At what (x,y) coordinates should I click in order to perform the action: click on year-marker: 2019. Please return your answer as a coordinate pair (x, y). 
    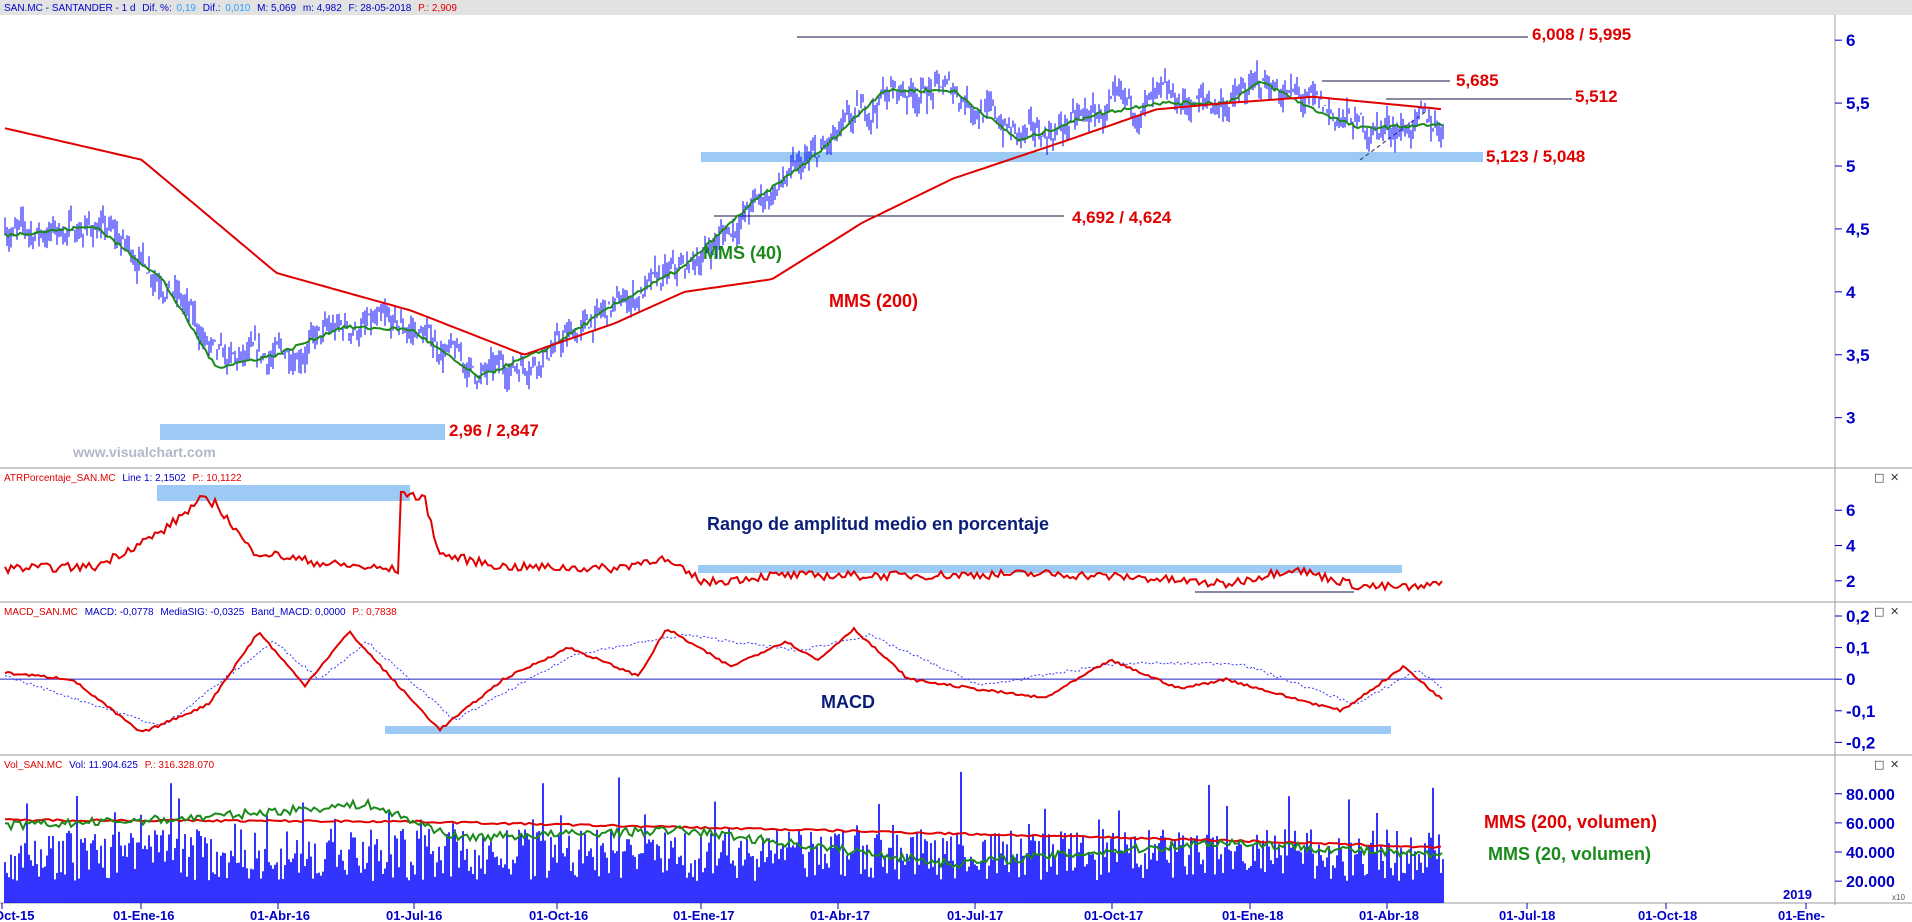
    Looking at the image, I should click on (1797, 894).